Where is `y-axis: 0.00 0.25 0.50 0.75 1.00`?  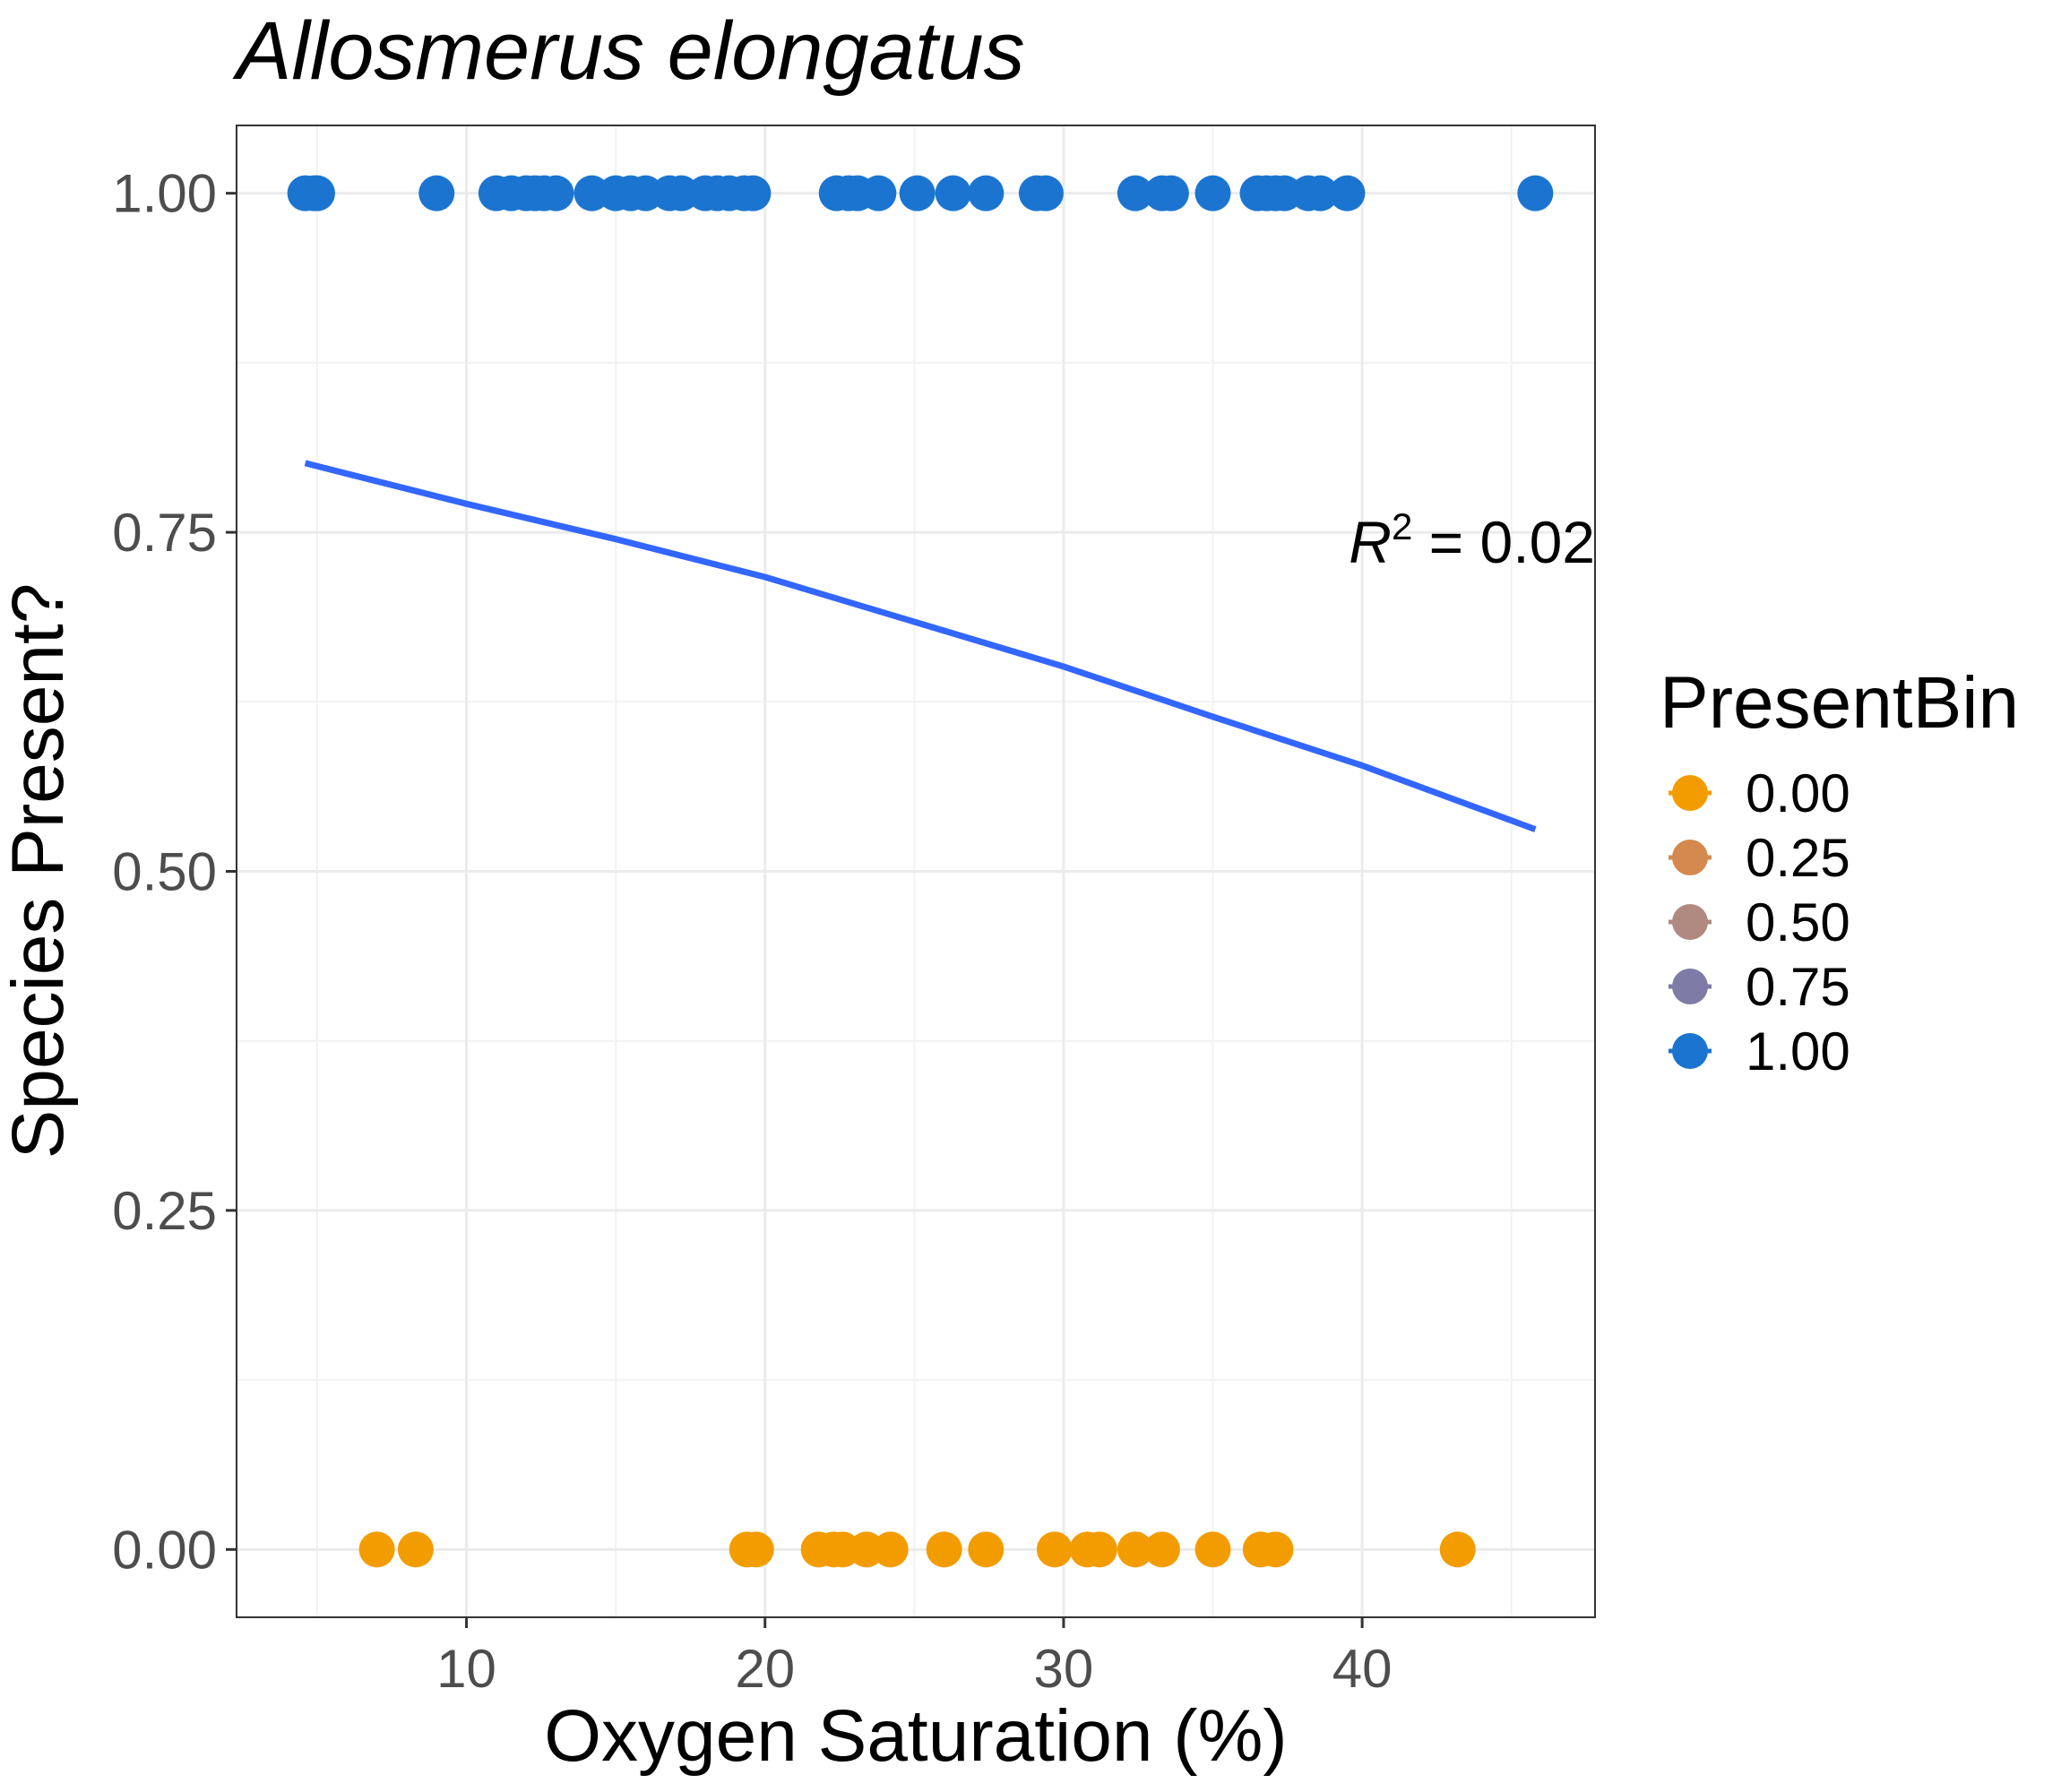 y-axis: 0.00 0.25 0.50 0.75 1.00 is located at coordinates (174, 872).